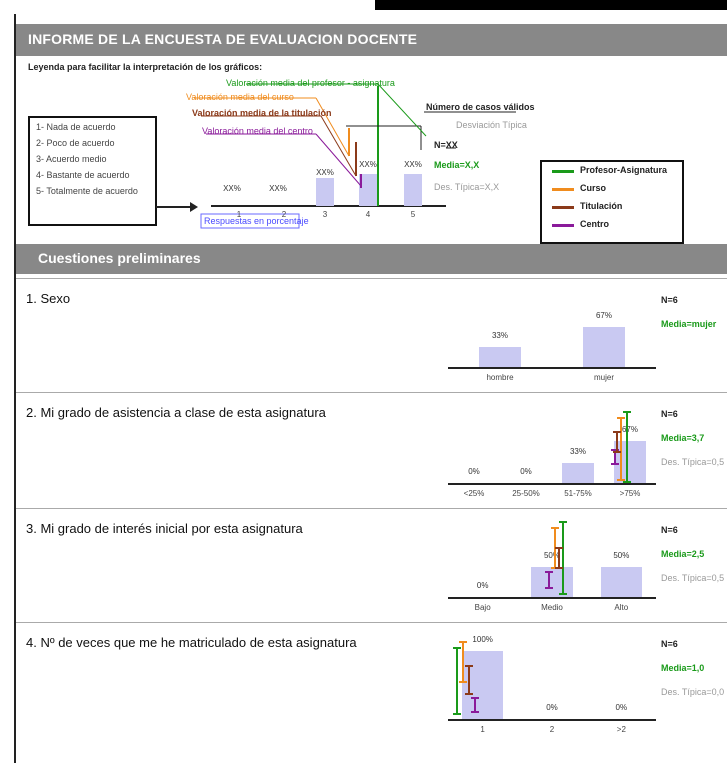 This screenshot has width=727, height=763. Describe the element at coordinates (491, 125) in the screenshot. I see `ann-desviacion: Desviación Típica` at that location.